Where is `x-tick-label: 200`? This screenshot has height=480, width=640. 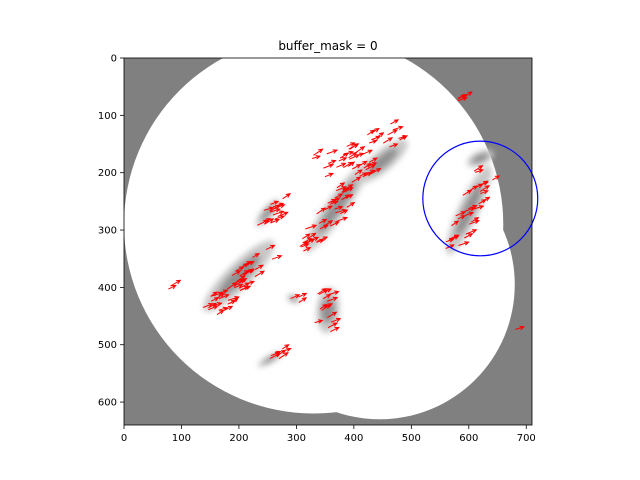
x-tick-label: 200 is located at coordinates (238, 438).